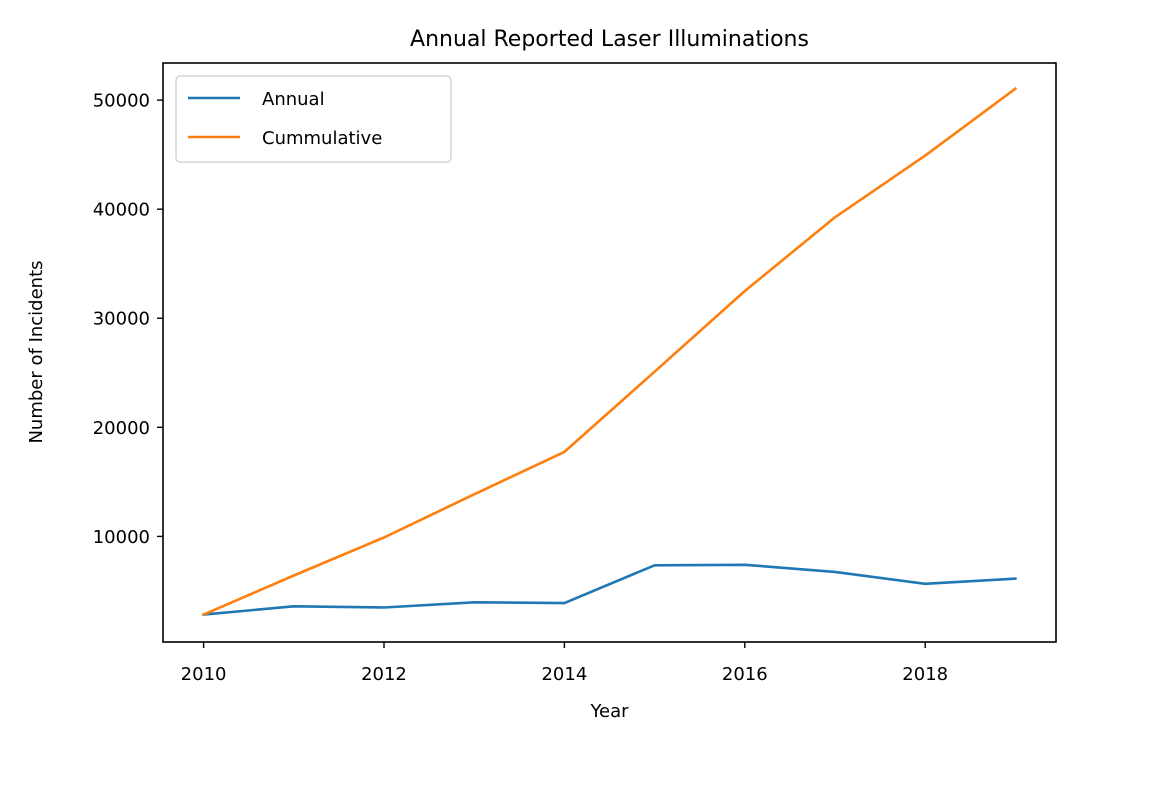  What do you see at coordinates (121, 319) in the screenshot?
I see `y-tick-label: 30000` at bounding box center [121, 319].